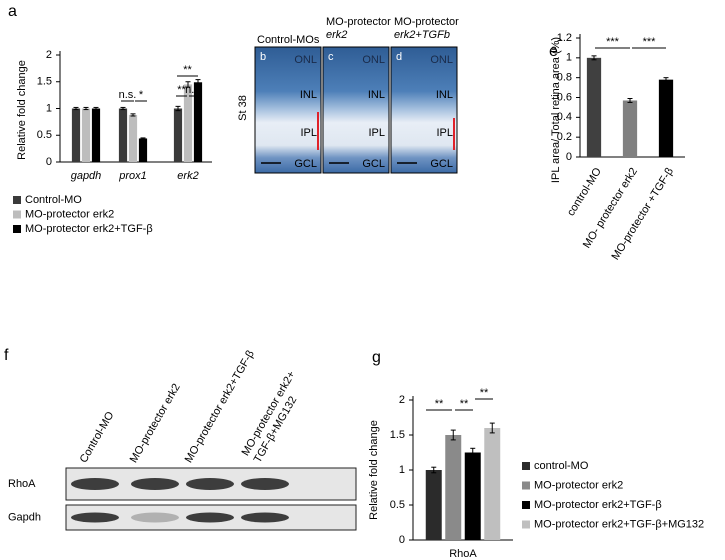 This screenshot has width=725, height=560. Describe the element at coordinates (53, 200) in the screenshot. I see `legend-label: Control-MO` at that location.